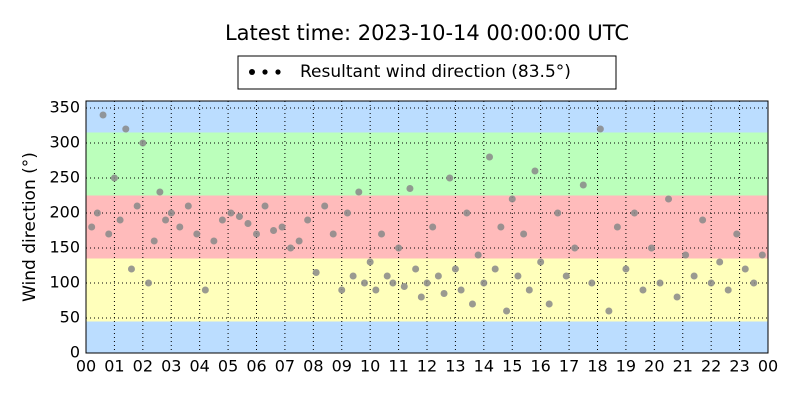 Image resolution: width=800 pixels, height=404 pixels. What do you see at coordinates (683, 366) in the screenshot?
I see `x-tick-label: 21` at bounding box center [683, 366].